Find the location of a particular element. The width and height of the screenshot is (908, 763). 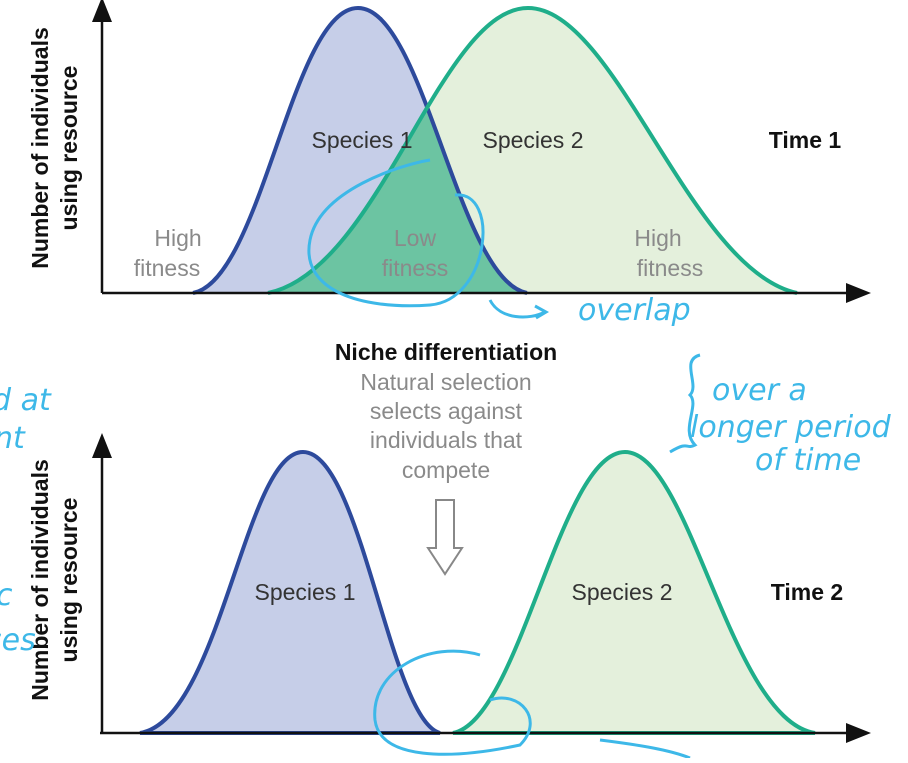

middle-text: individuals that is located at coordinates (446, 440).